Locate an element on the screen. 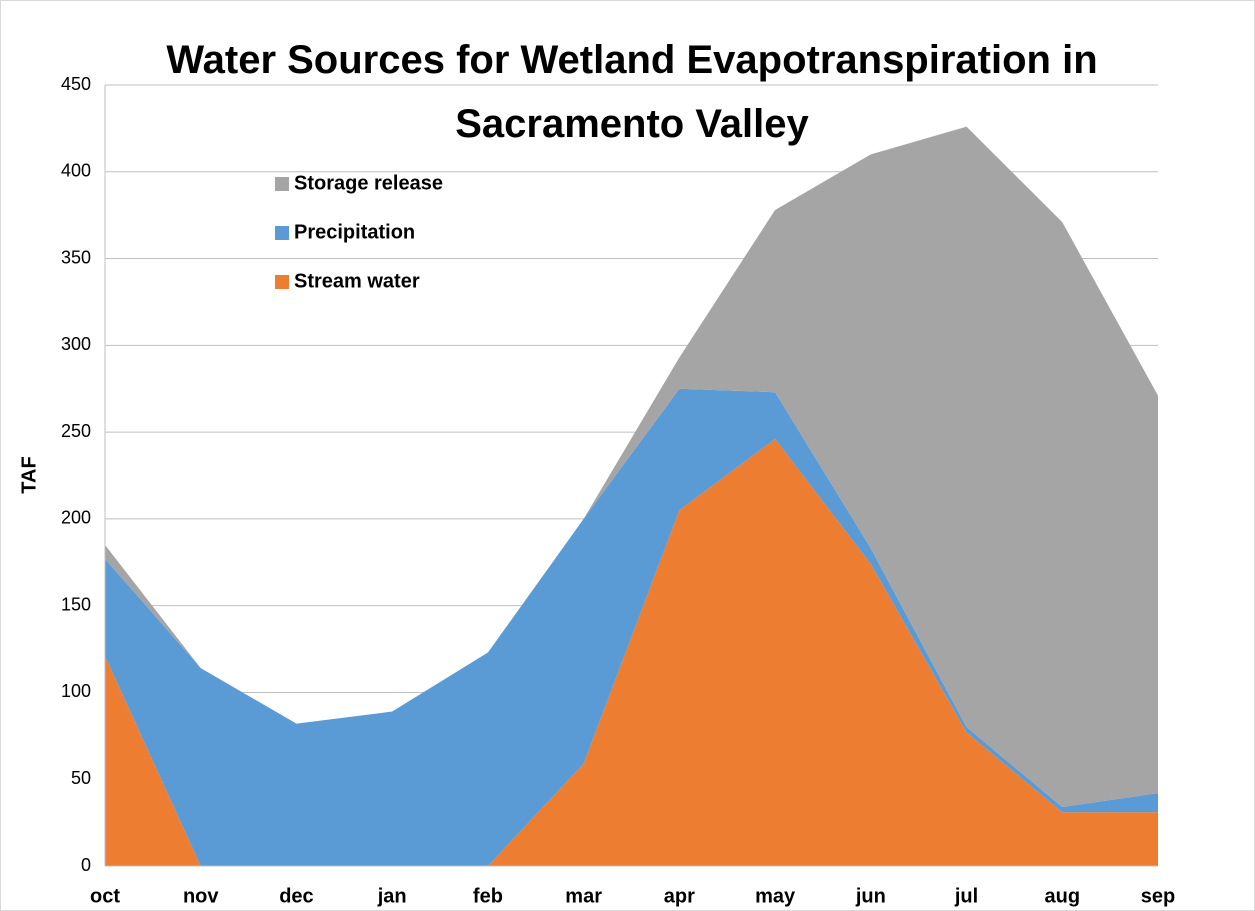  y-tick-label: 150 is located at coordinates (76, 604).